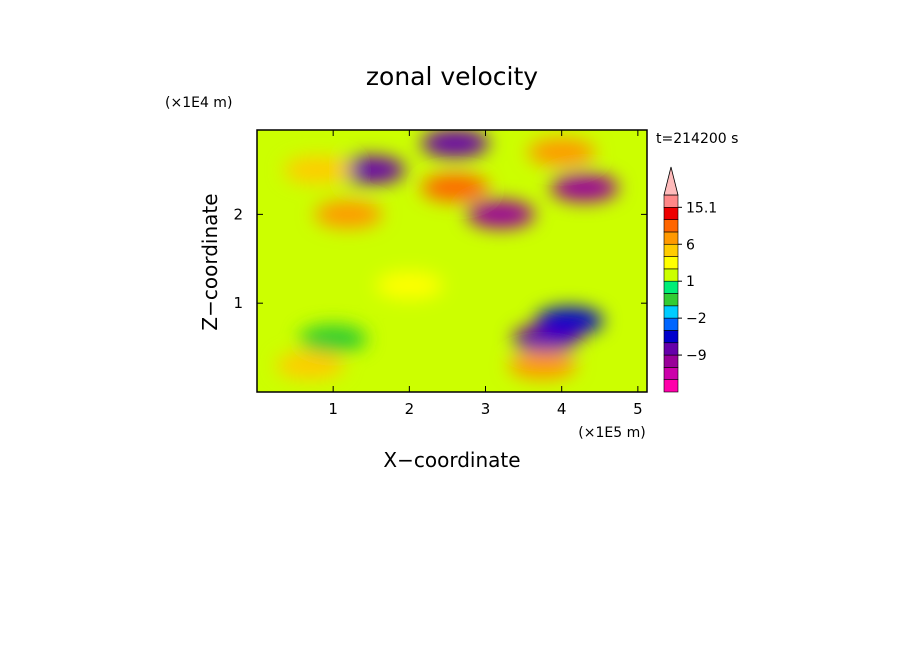  I want to click on colorbar-tick-label: 1, so click(690, 282).